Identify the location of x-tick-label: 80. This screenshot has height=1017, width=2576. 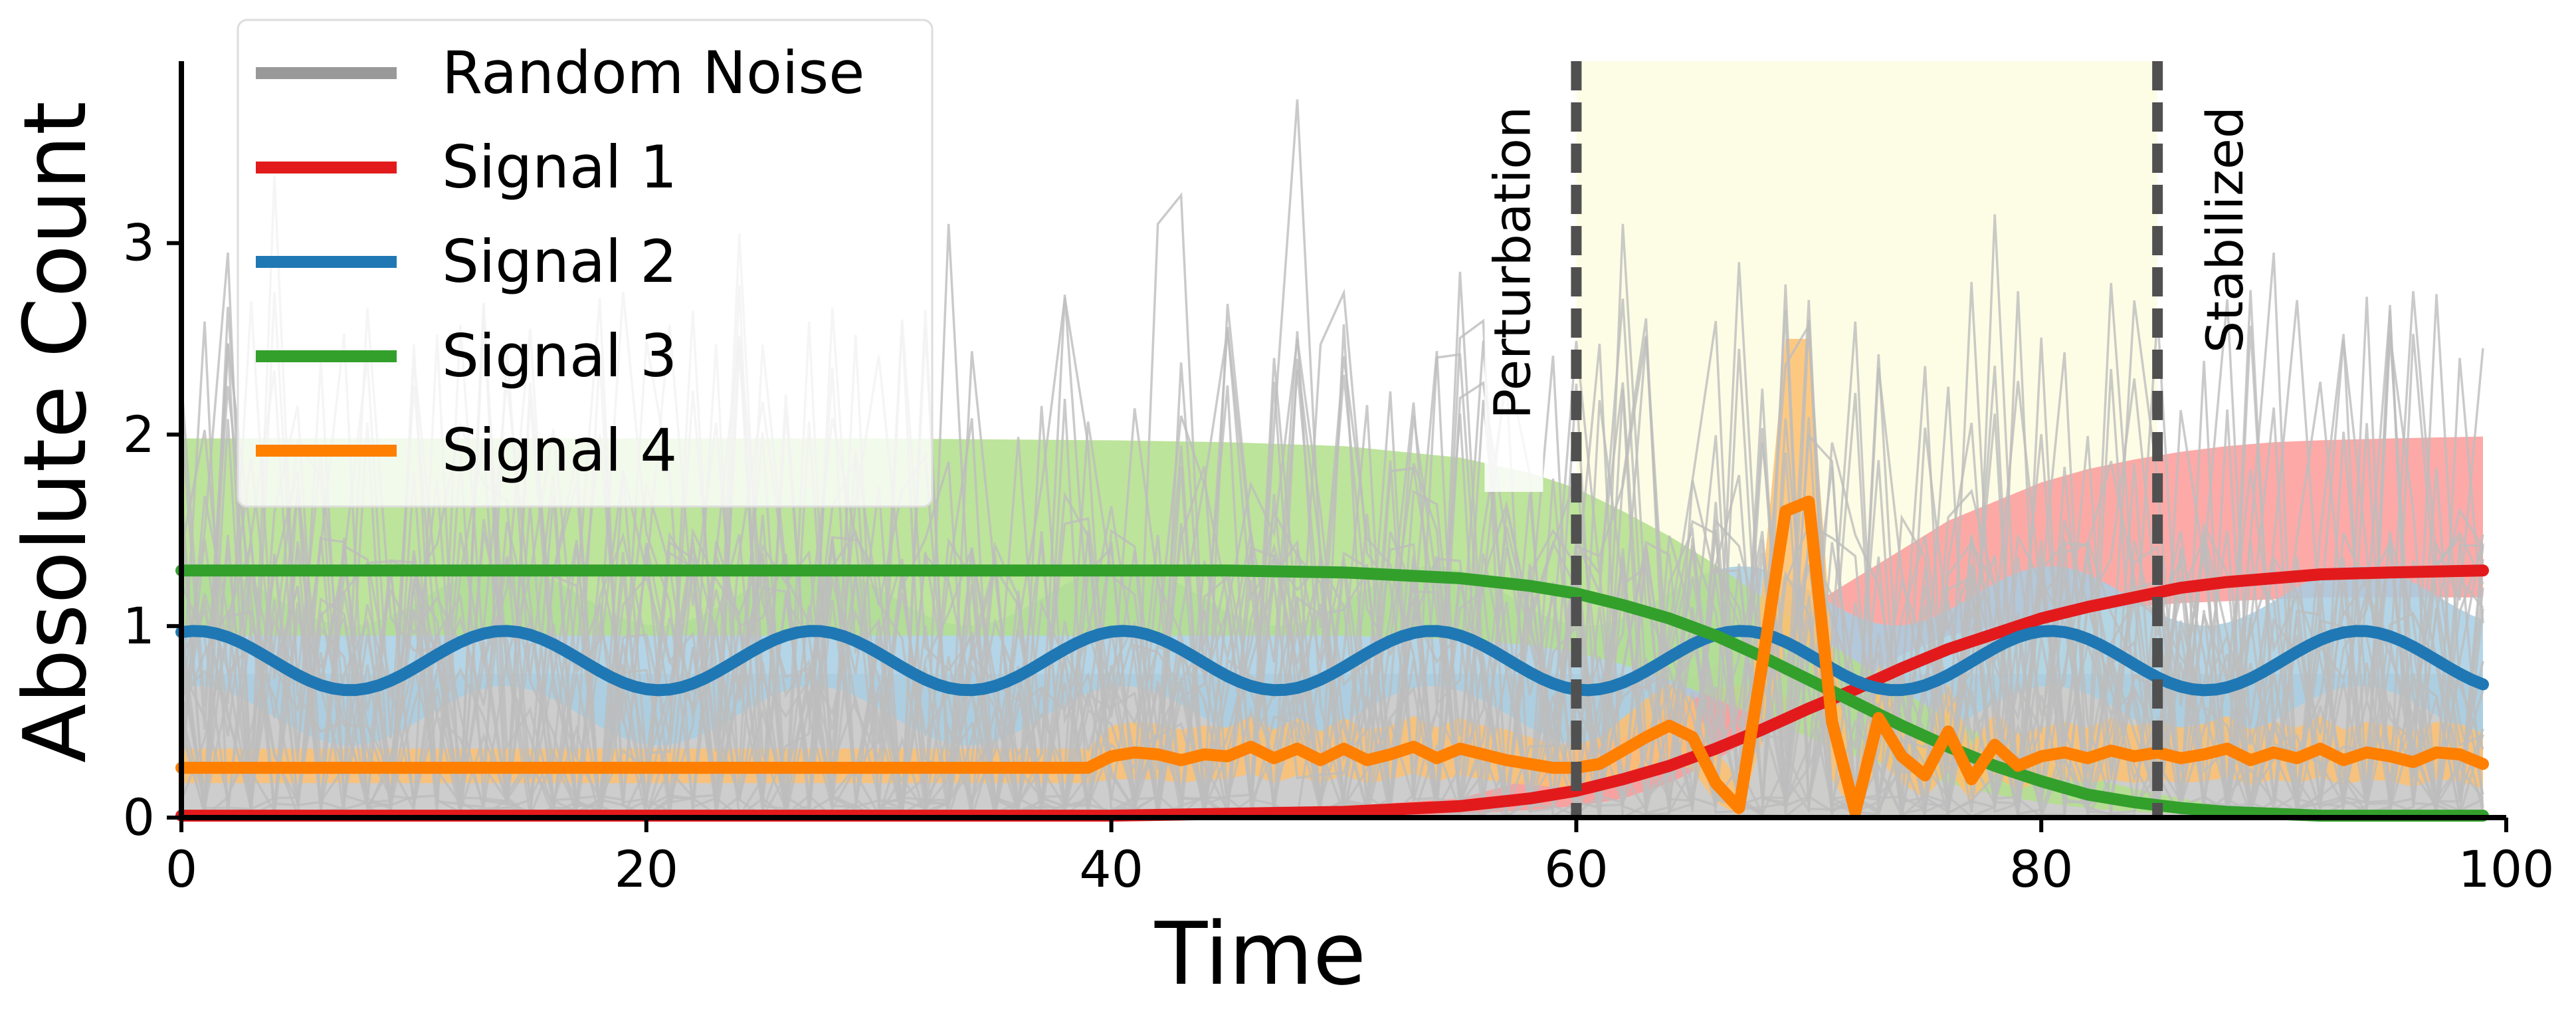
(2042, 869).